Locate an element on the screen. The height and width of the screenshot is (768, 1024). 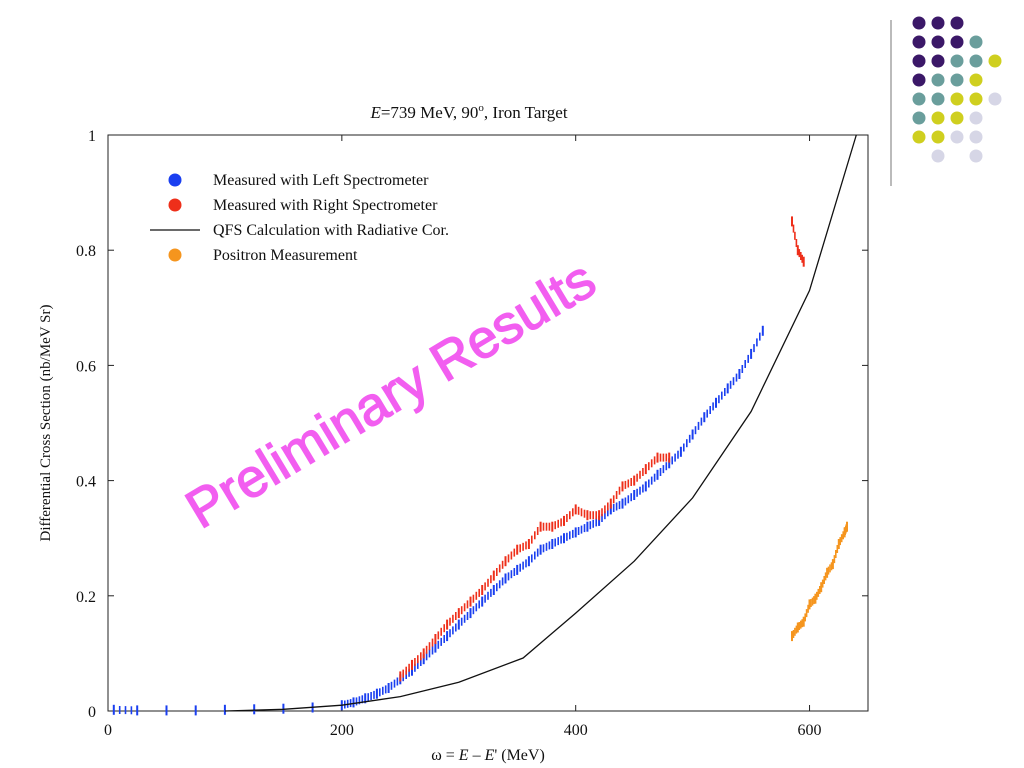
legend-label: QFS Calculation with Radiative Cor. is located at coordinates (331, 230).